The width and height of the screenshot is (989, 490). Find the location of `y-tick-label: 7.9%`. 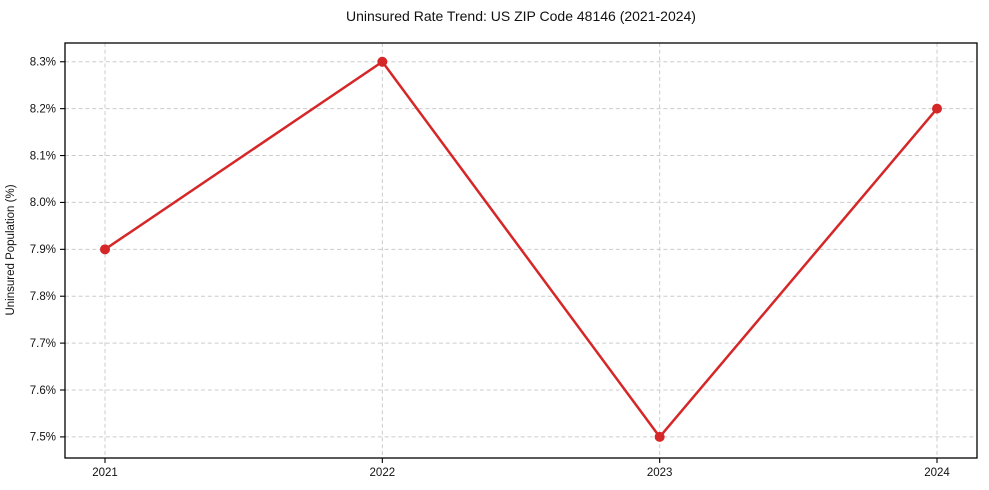

y-tick-label: 7.9% is located at coordinates (43, 250).